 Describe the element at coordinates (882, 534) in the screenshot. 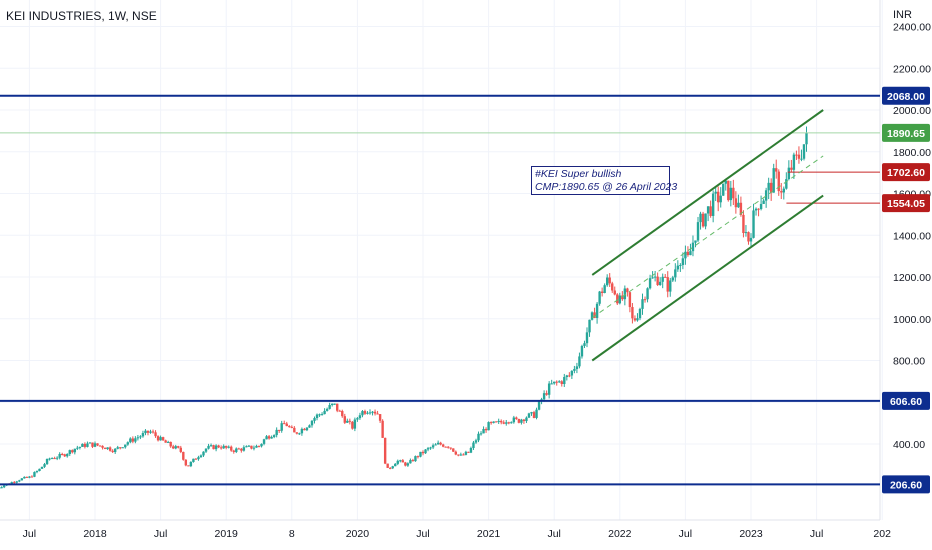

I see `x-tick-label: 202` at that location.